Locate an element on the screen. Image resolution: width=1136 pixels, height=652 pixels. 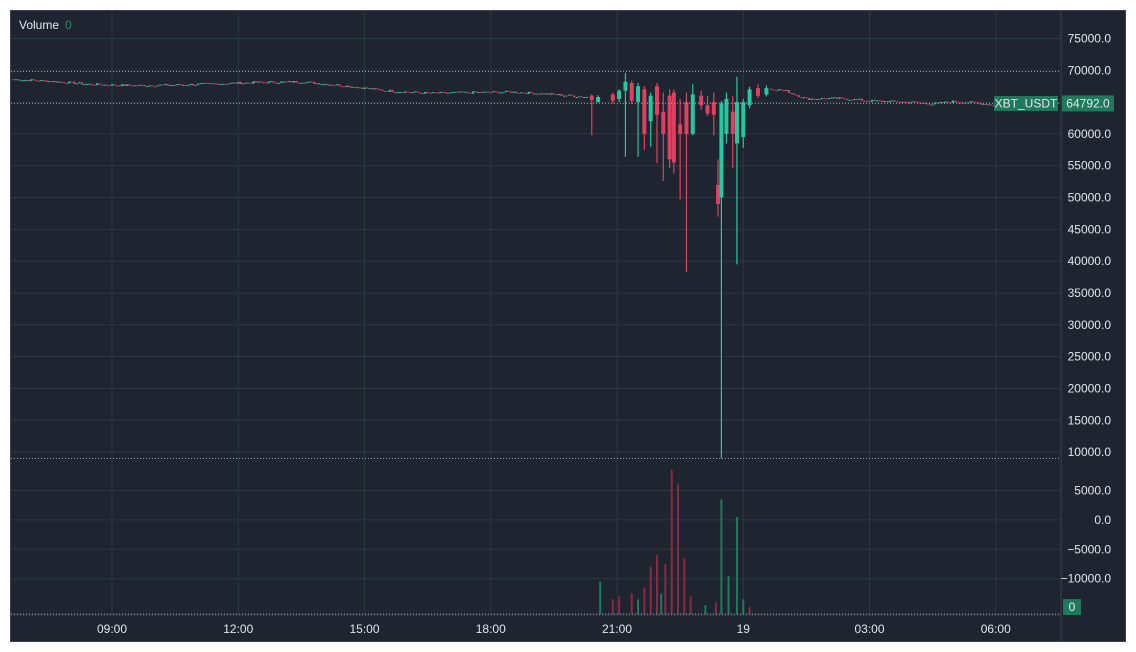
last-price-badge is located at coordinates (1088, 103).